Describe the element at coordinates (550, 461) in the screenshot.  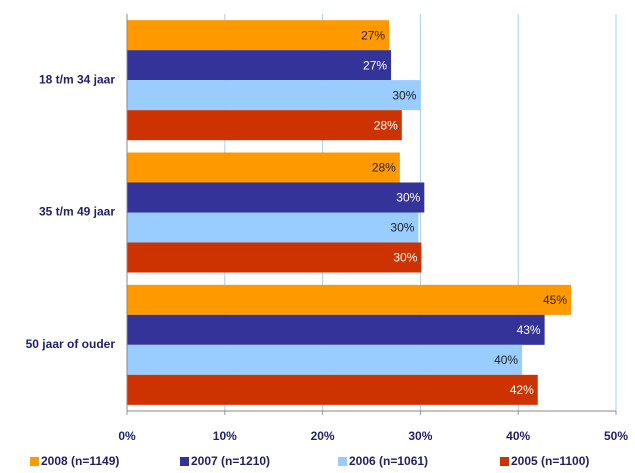
I see `legend-label: 2005 (n=1100)` at that location.